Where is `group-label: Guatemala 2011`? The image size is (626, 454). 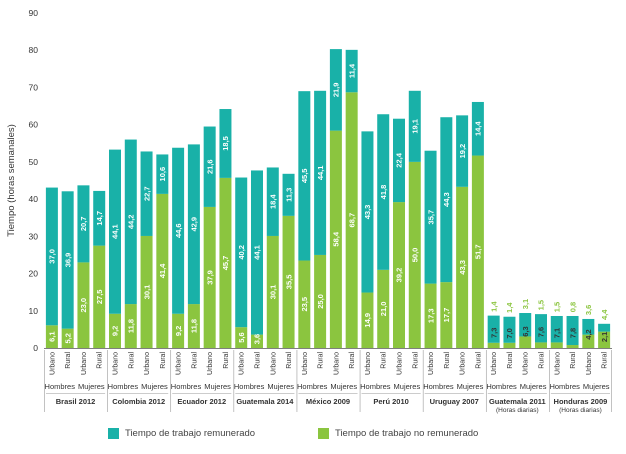
group-label: Guatemala 2011 is located at coordinates (517, 401).